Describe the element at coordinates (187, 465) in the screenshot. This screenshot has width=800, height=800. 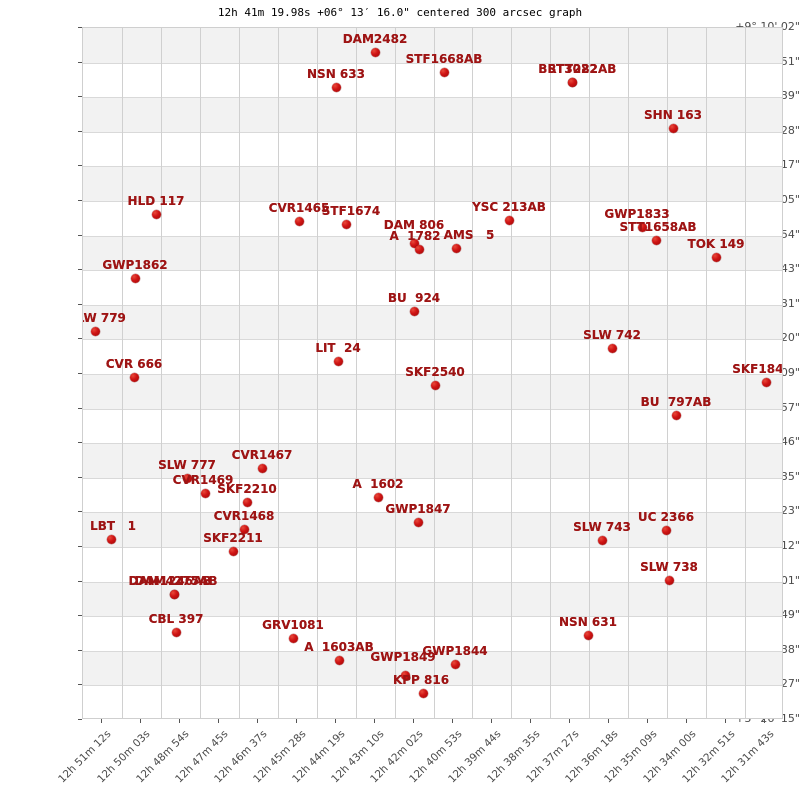
I see `star-label: SLW 777` at that location.